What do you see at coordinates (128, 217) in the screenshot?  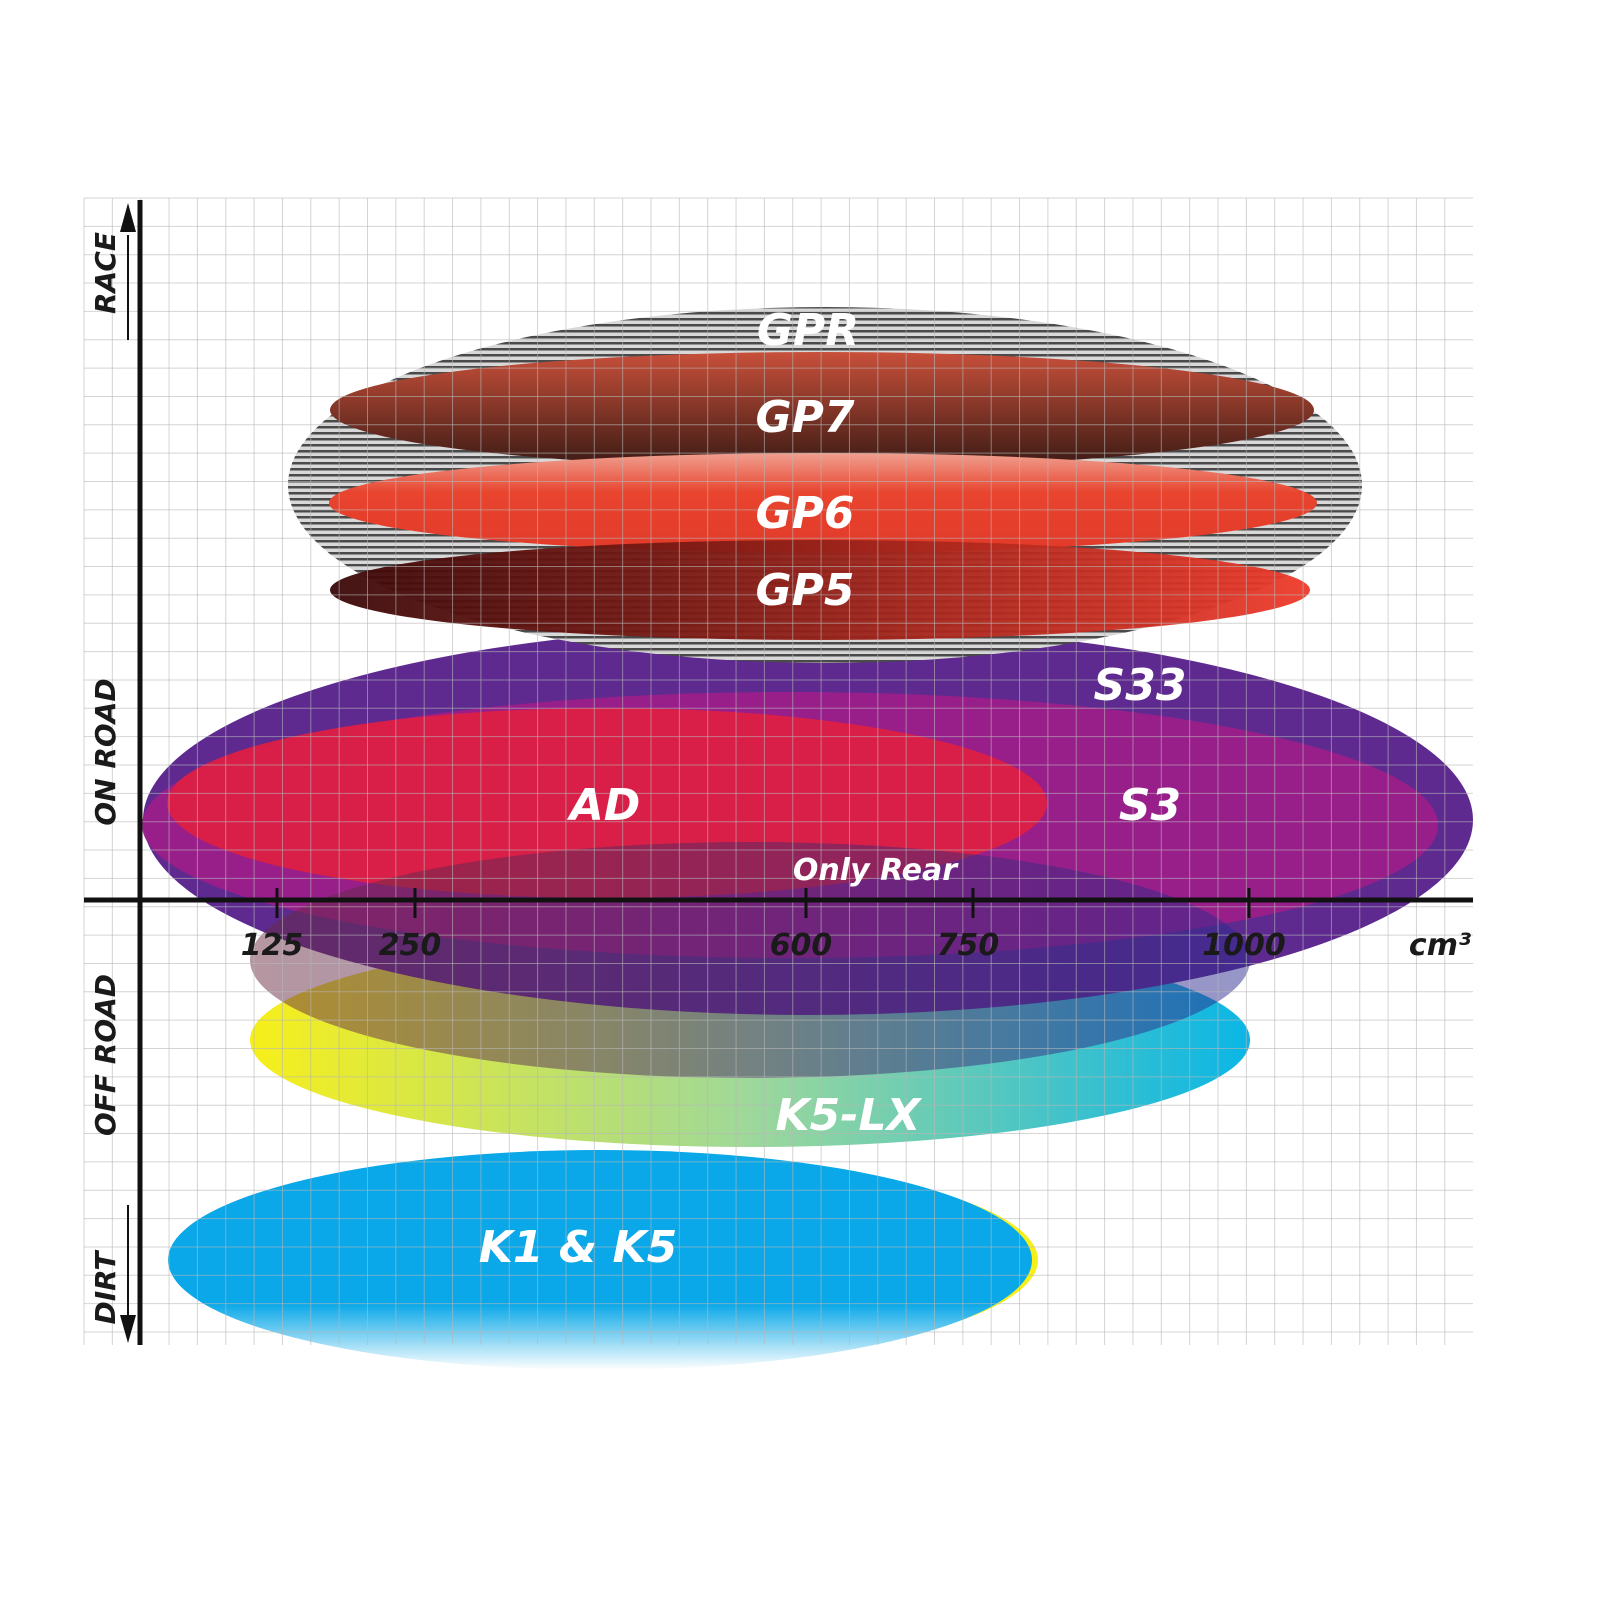 I see `up-arrow-icon` at bounding box center [128, 217].